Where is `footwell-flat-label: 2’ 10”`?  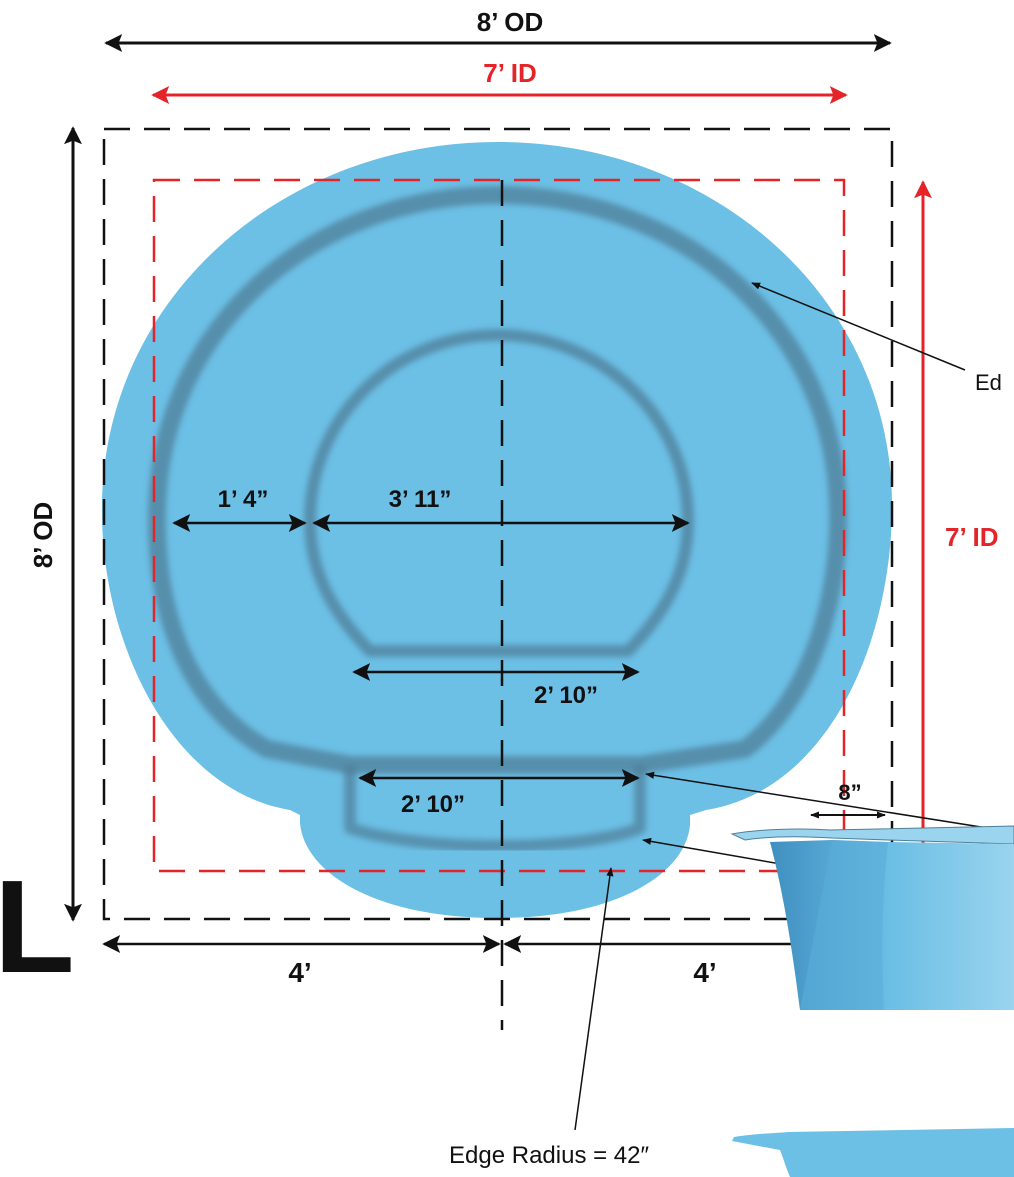
footwell-flat-label: 2’ 10” is located at coordinates (566, 695).